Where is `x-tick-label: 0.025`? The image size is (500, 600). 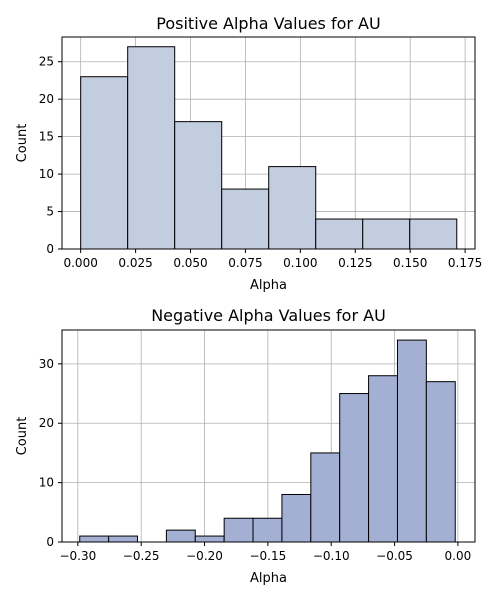 x-tick-label: 0.025 is located at coordinates (135, 263).